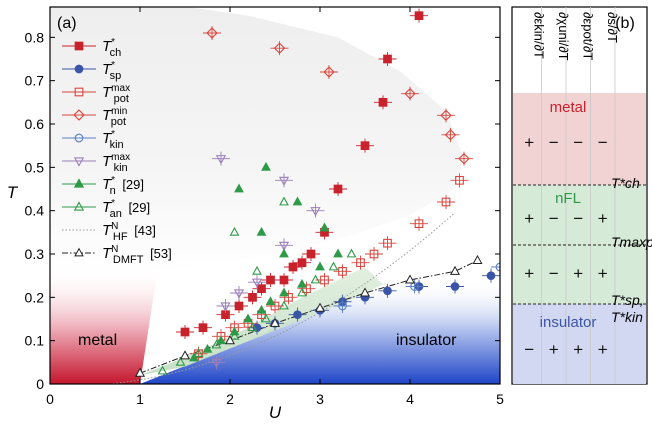 This screenshot has width=652, height=426. What do you see at coordinates (96, 163) in the screenshot?
I see `legend-item: Tmax kin` at bounding box center [96, 163].